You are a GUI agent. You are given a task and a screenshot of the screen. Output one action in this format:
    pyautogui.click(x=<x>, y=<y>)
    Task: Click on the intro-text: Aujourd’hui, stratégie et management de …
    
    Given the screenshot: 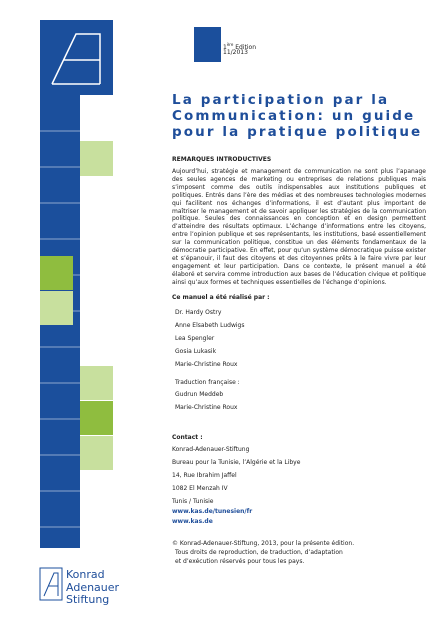 What is the action you would take?
    pyautogui.click(x=299, y=227)
    